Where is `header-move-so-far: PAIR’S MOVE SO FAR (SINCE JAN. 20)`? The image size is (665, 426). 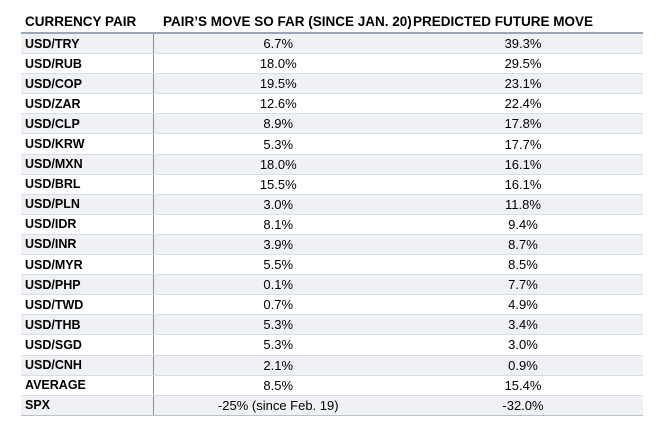 header-move-so-far: PAIR’S MOVE SO FAR (SINCE JAN. 20) is located at coordinates (282, 22).